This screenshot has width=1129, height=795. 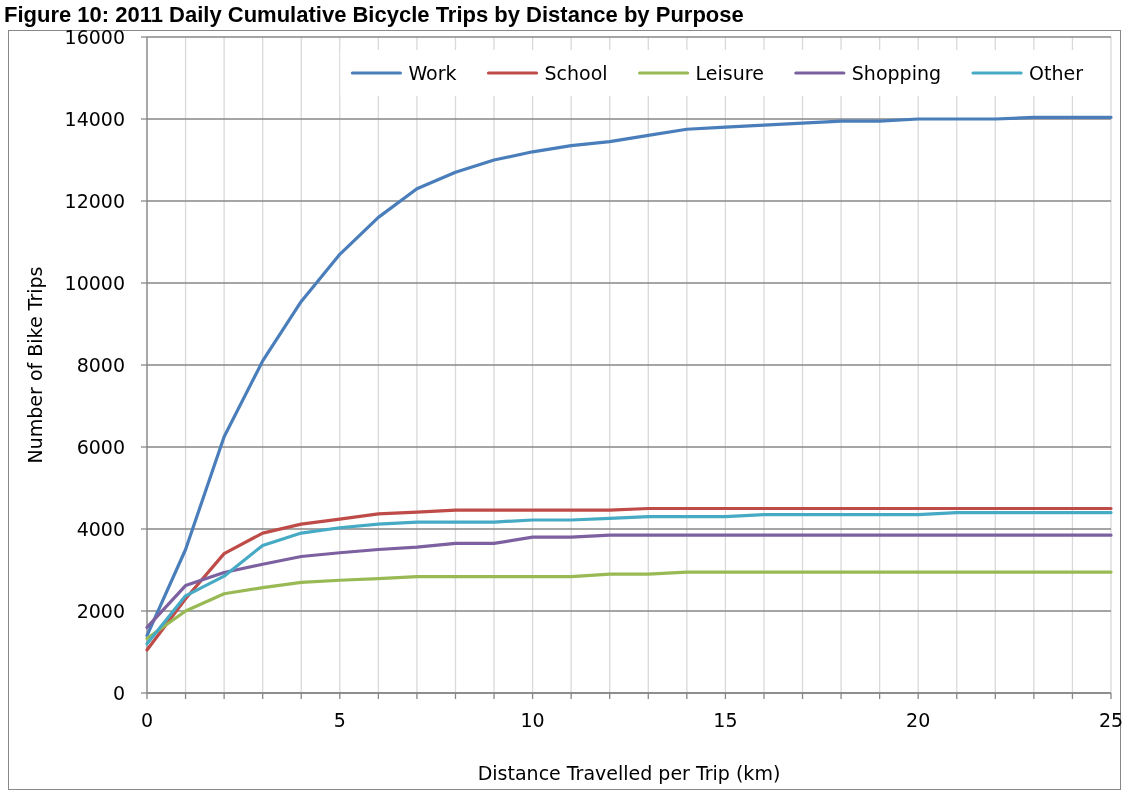 What do you see at coordinates (94, 200) in the screenshot?
I see `y-tick-label: 12000` at bounding box center [94, 200].